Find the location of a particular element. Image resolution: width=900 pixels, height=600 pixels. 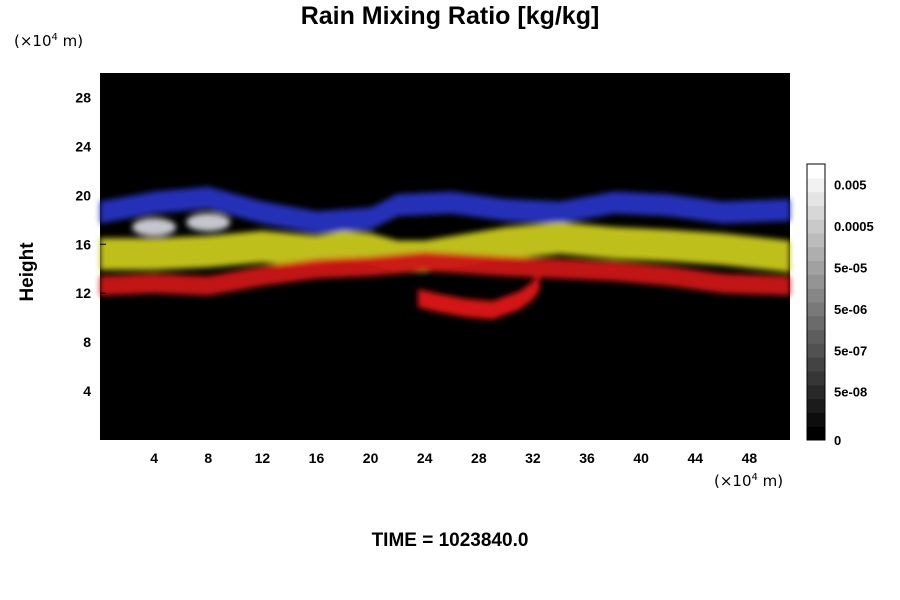

field-band-upper is located at coordinates (445, 247).